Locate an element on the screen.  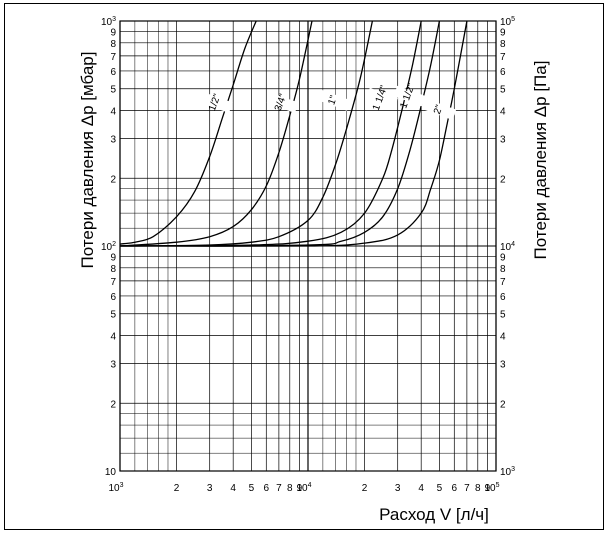
y-tick-label-right: 10⁵ is located at coordinates (507, 22).